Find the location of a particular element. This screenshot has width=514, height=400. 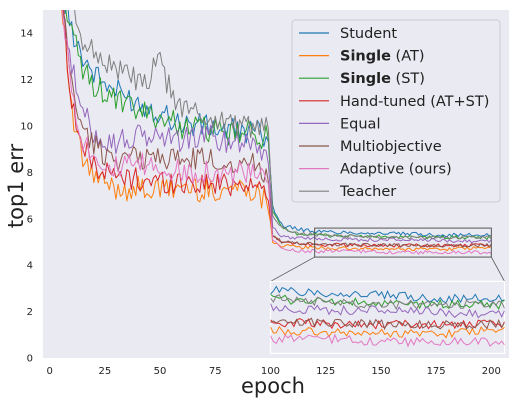

y-tick-label: 2 is located at coordinates (30, 312).